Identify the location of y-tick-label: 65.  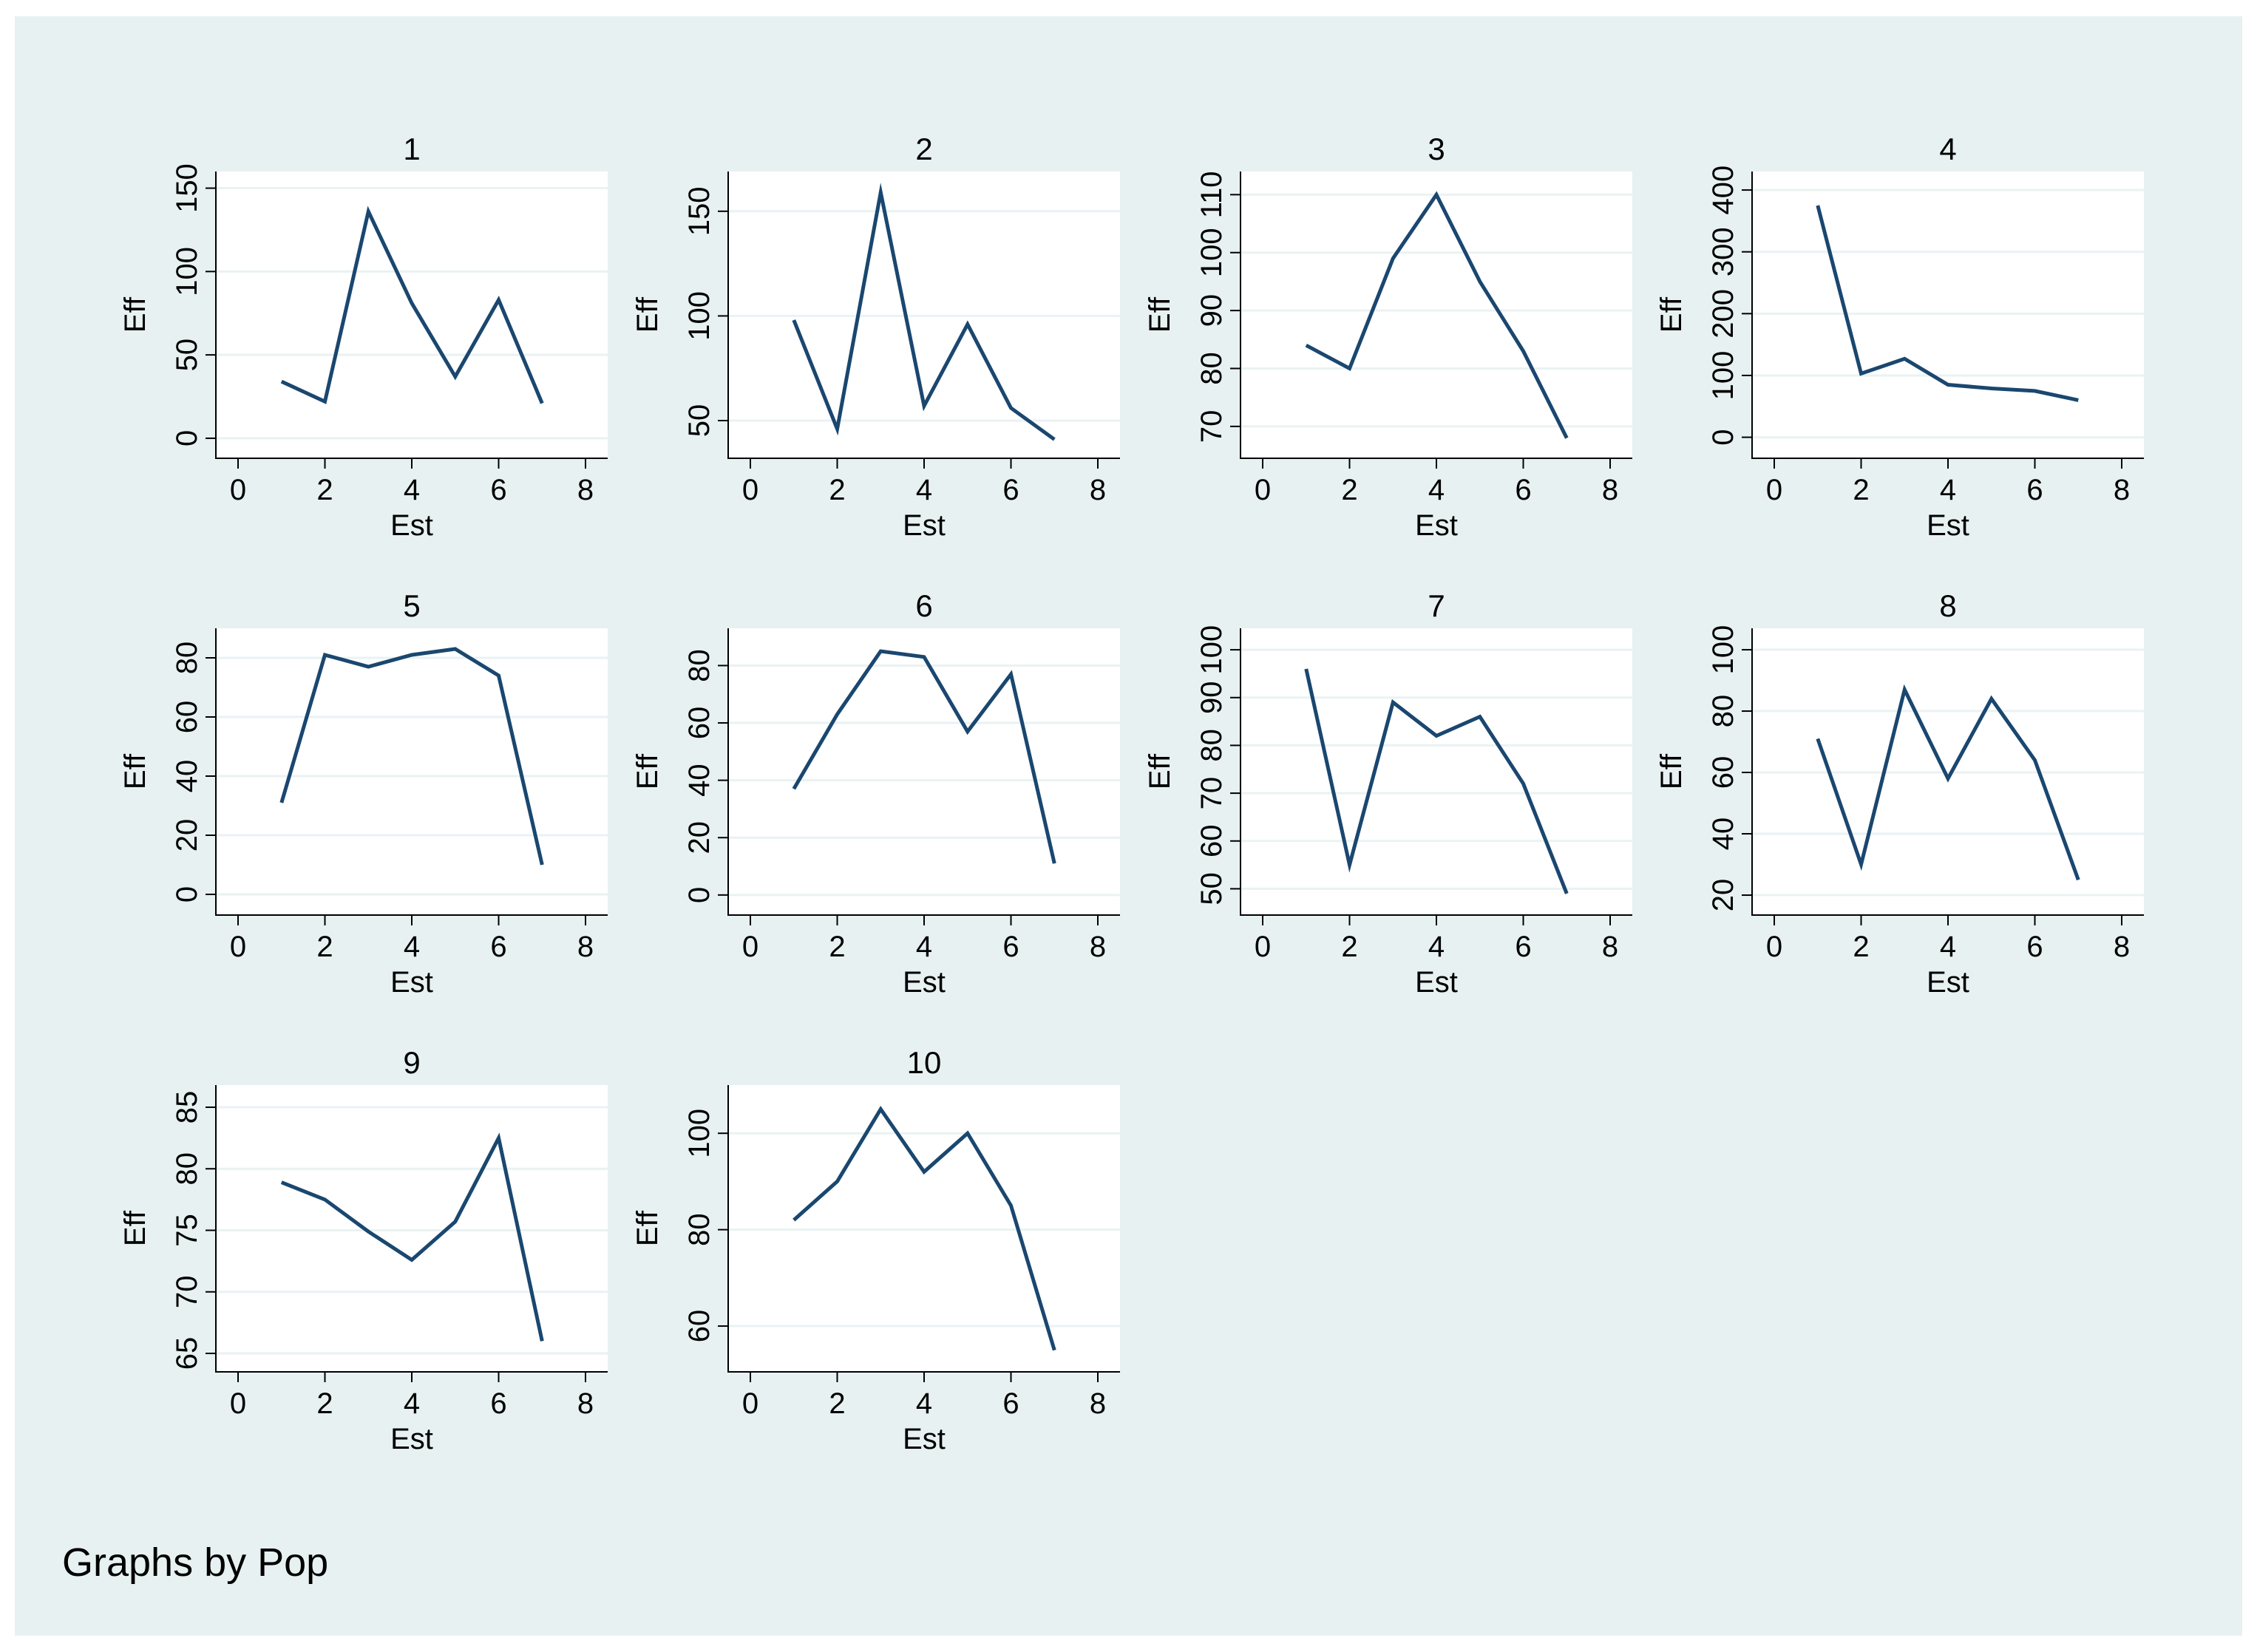
(187, 1353).